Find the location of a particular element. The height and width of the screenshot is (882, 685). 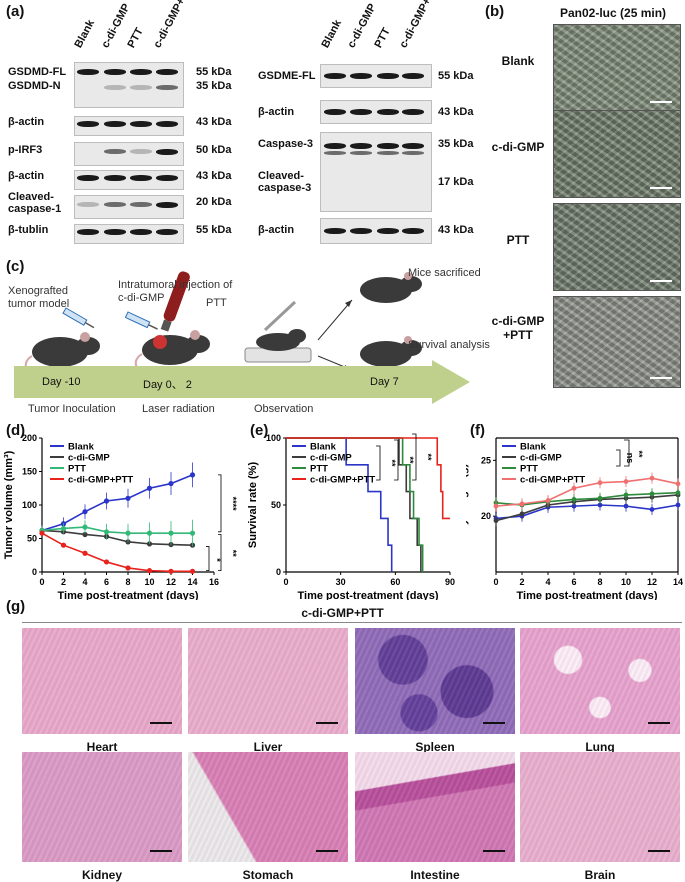

organ-label: Stomach is located at coordinates (268, 875).